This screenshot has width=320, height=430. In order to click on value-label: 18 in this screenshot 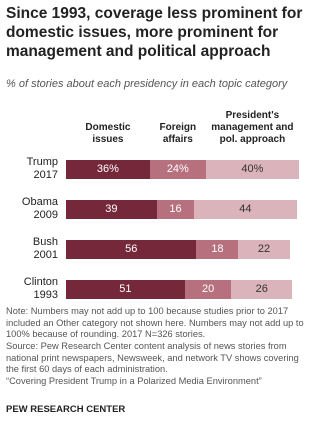, I will do `click(217, 249)`.